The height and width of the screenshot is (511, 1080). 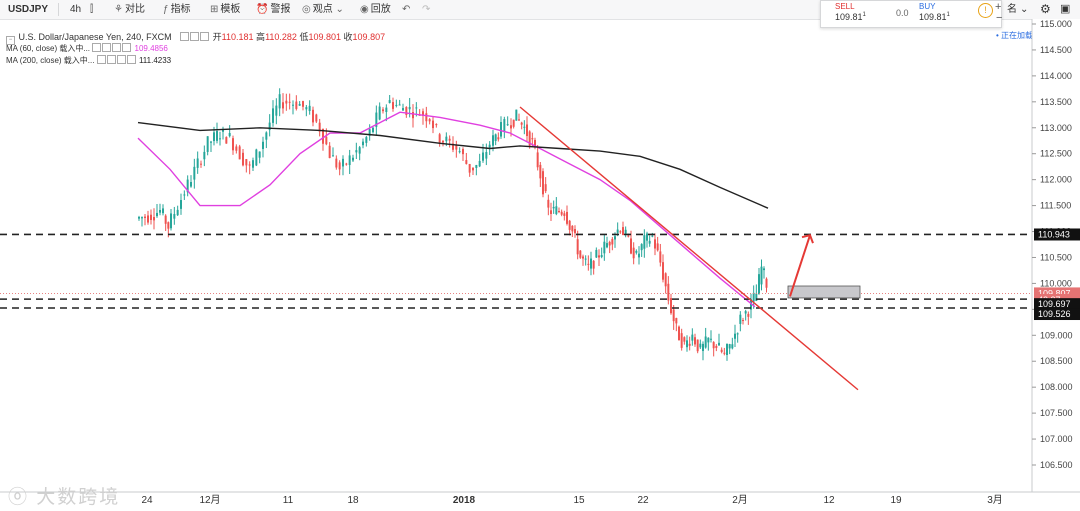 What do you see at coordinates (1045, 9) in the screenshot?
I see `settings-gear-icon: ⚙` at bounding box center [1045, 9].